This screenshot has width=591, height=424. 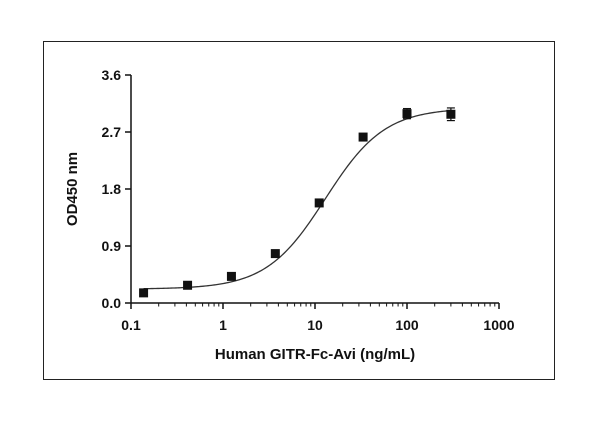 I want to click on y-axis-ticks: 0.0 0.9 1.8 2.7 3.6, so click(x=116, y=189).